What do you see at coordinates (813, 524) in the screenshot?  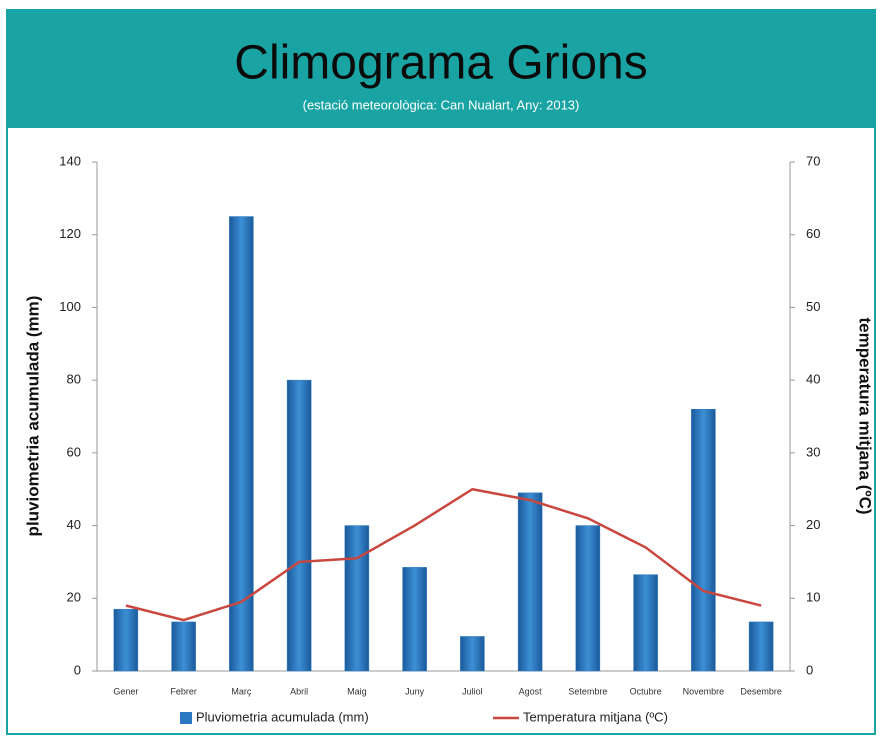 I see `y2-tick-label: 20` at bounding box center [813, 524].